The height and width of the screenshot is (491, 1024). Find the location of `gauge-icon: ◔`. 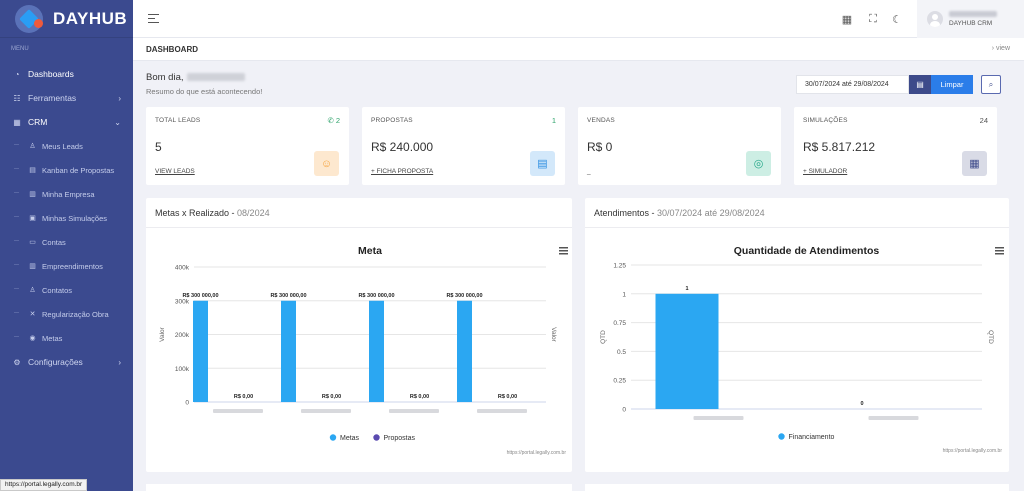

gauge-icon: ◔ is located at coordinates (17, 74).